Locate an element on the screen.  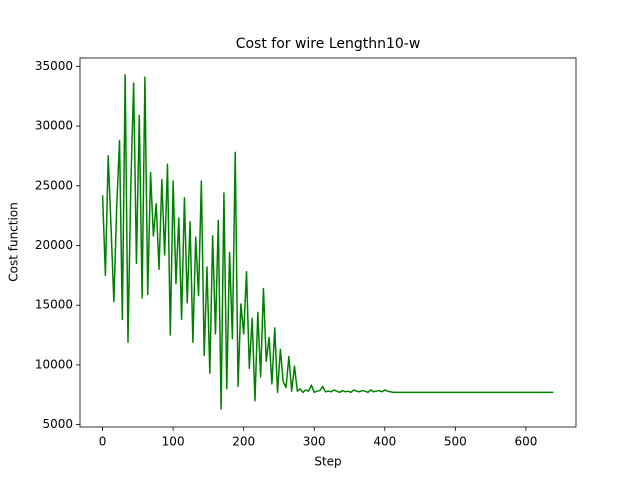
y-tick-label: 25000 is located at coordinates (54, 185).